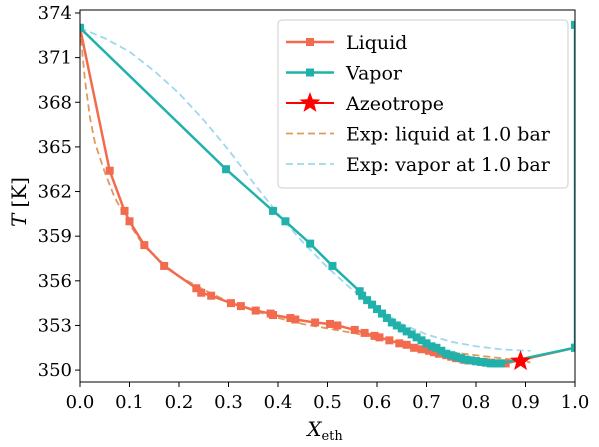 Image resolution: width=599 pixels, height=447 pixels. I want to click on x-tick-label: 0.4, so click(278, 402).